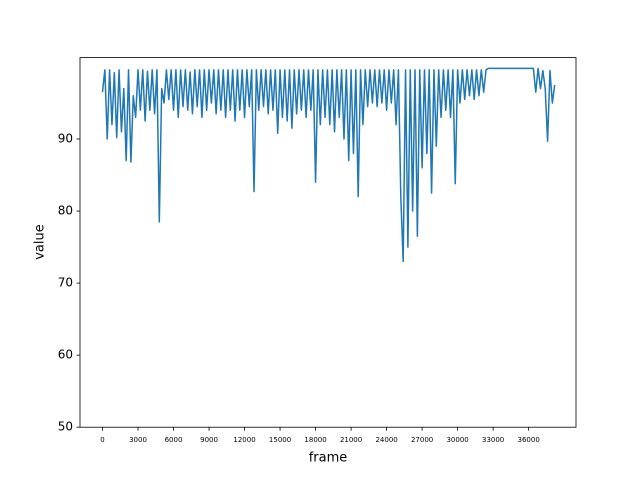 The width and height of the screenshot is (640, 480). Describe the element at coordinates (174, 440) in the screenshot. I see `x-tick-label: 6000` at that location.